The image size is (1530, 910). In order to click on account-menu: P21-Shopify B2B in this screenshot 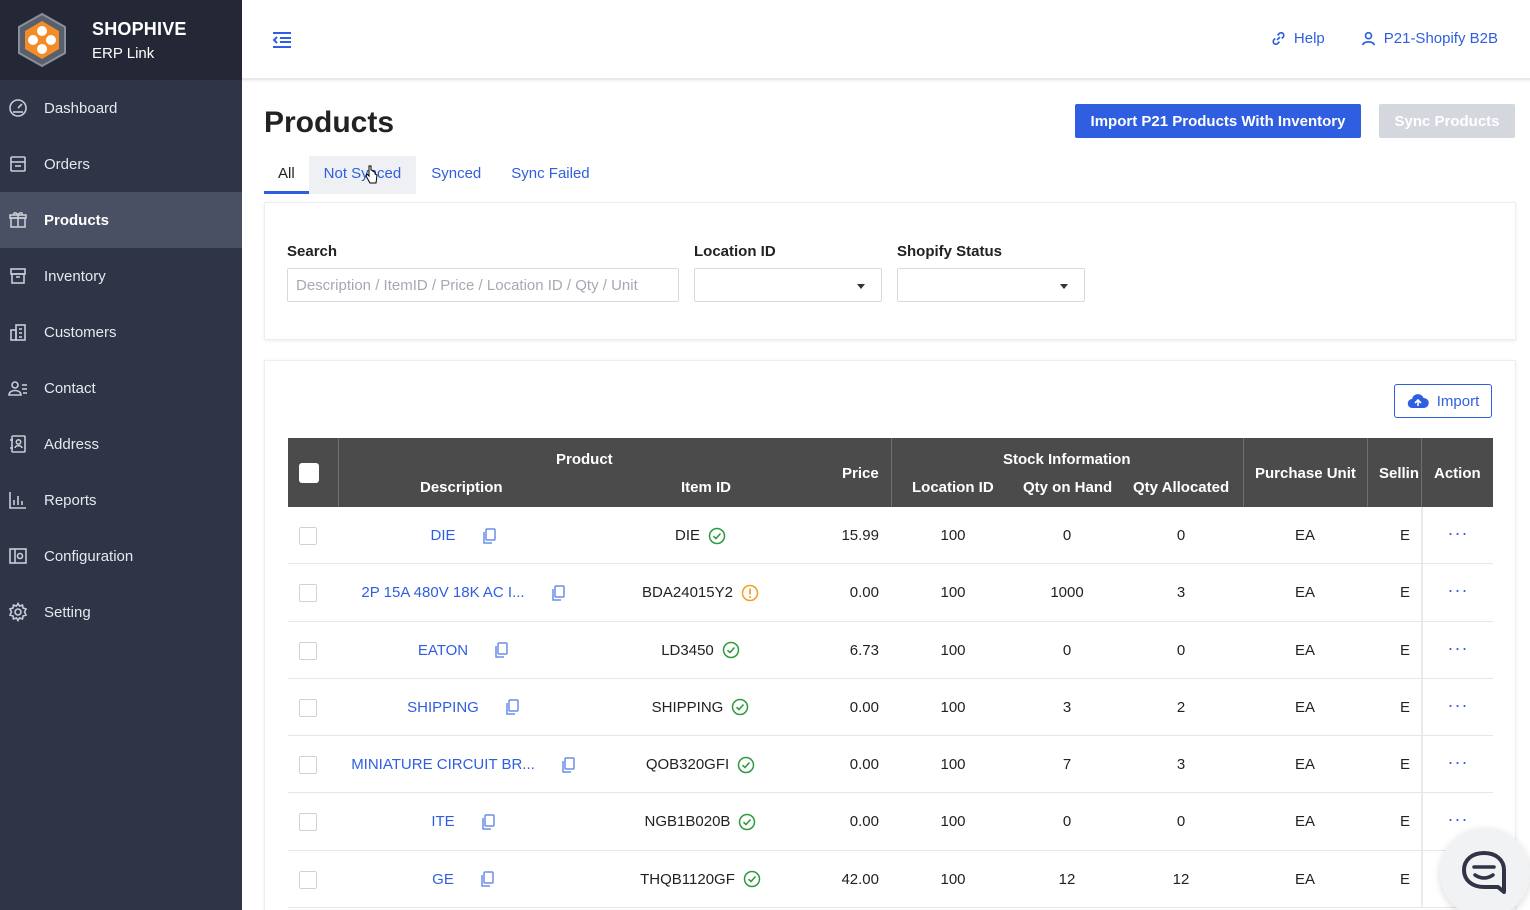, I will do `click(1429, 38)`.